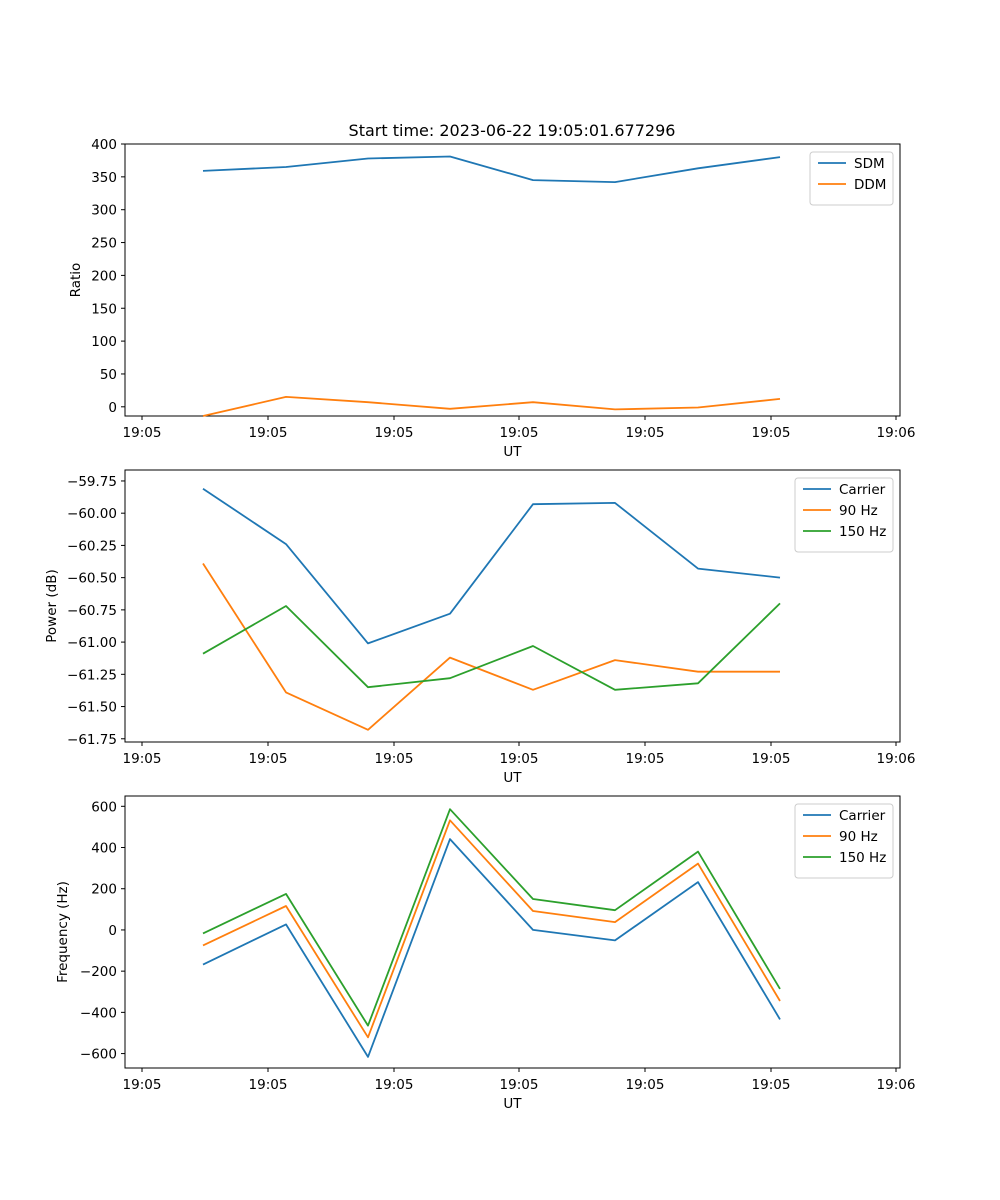 This screenshot has height=1200, width=1000. I want to click on y-tick-label: −59.75, so click(92, 482).